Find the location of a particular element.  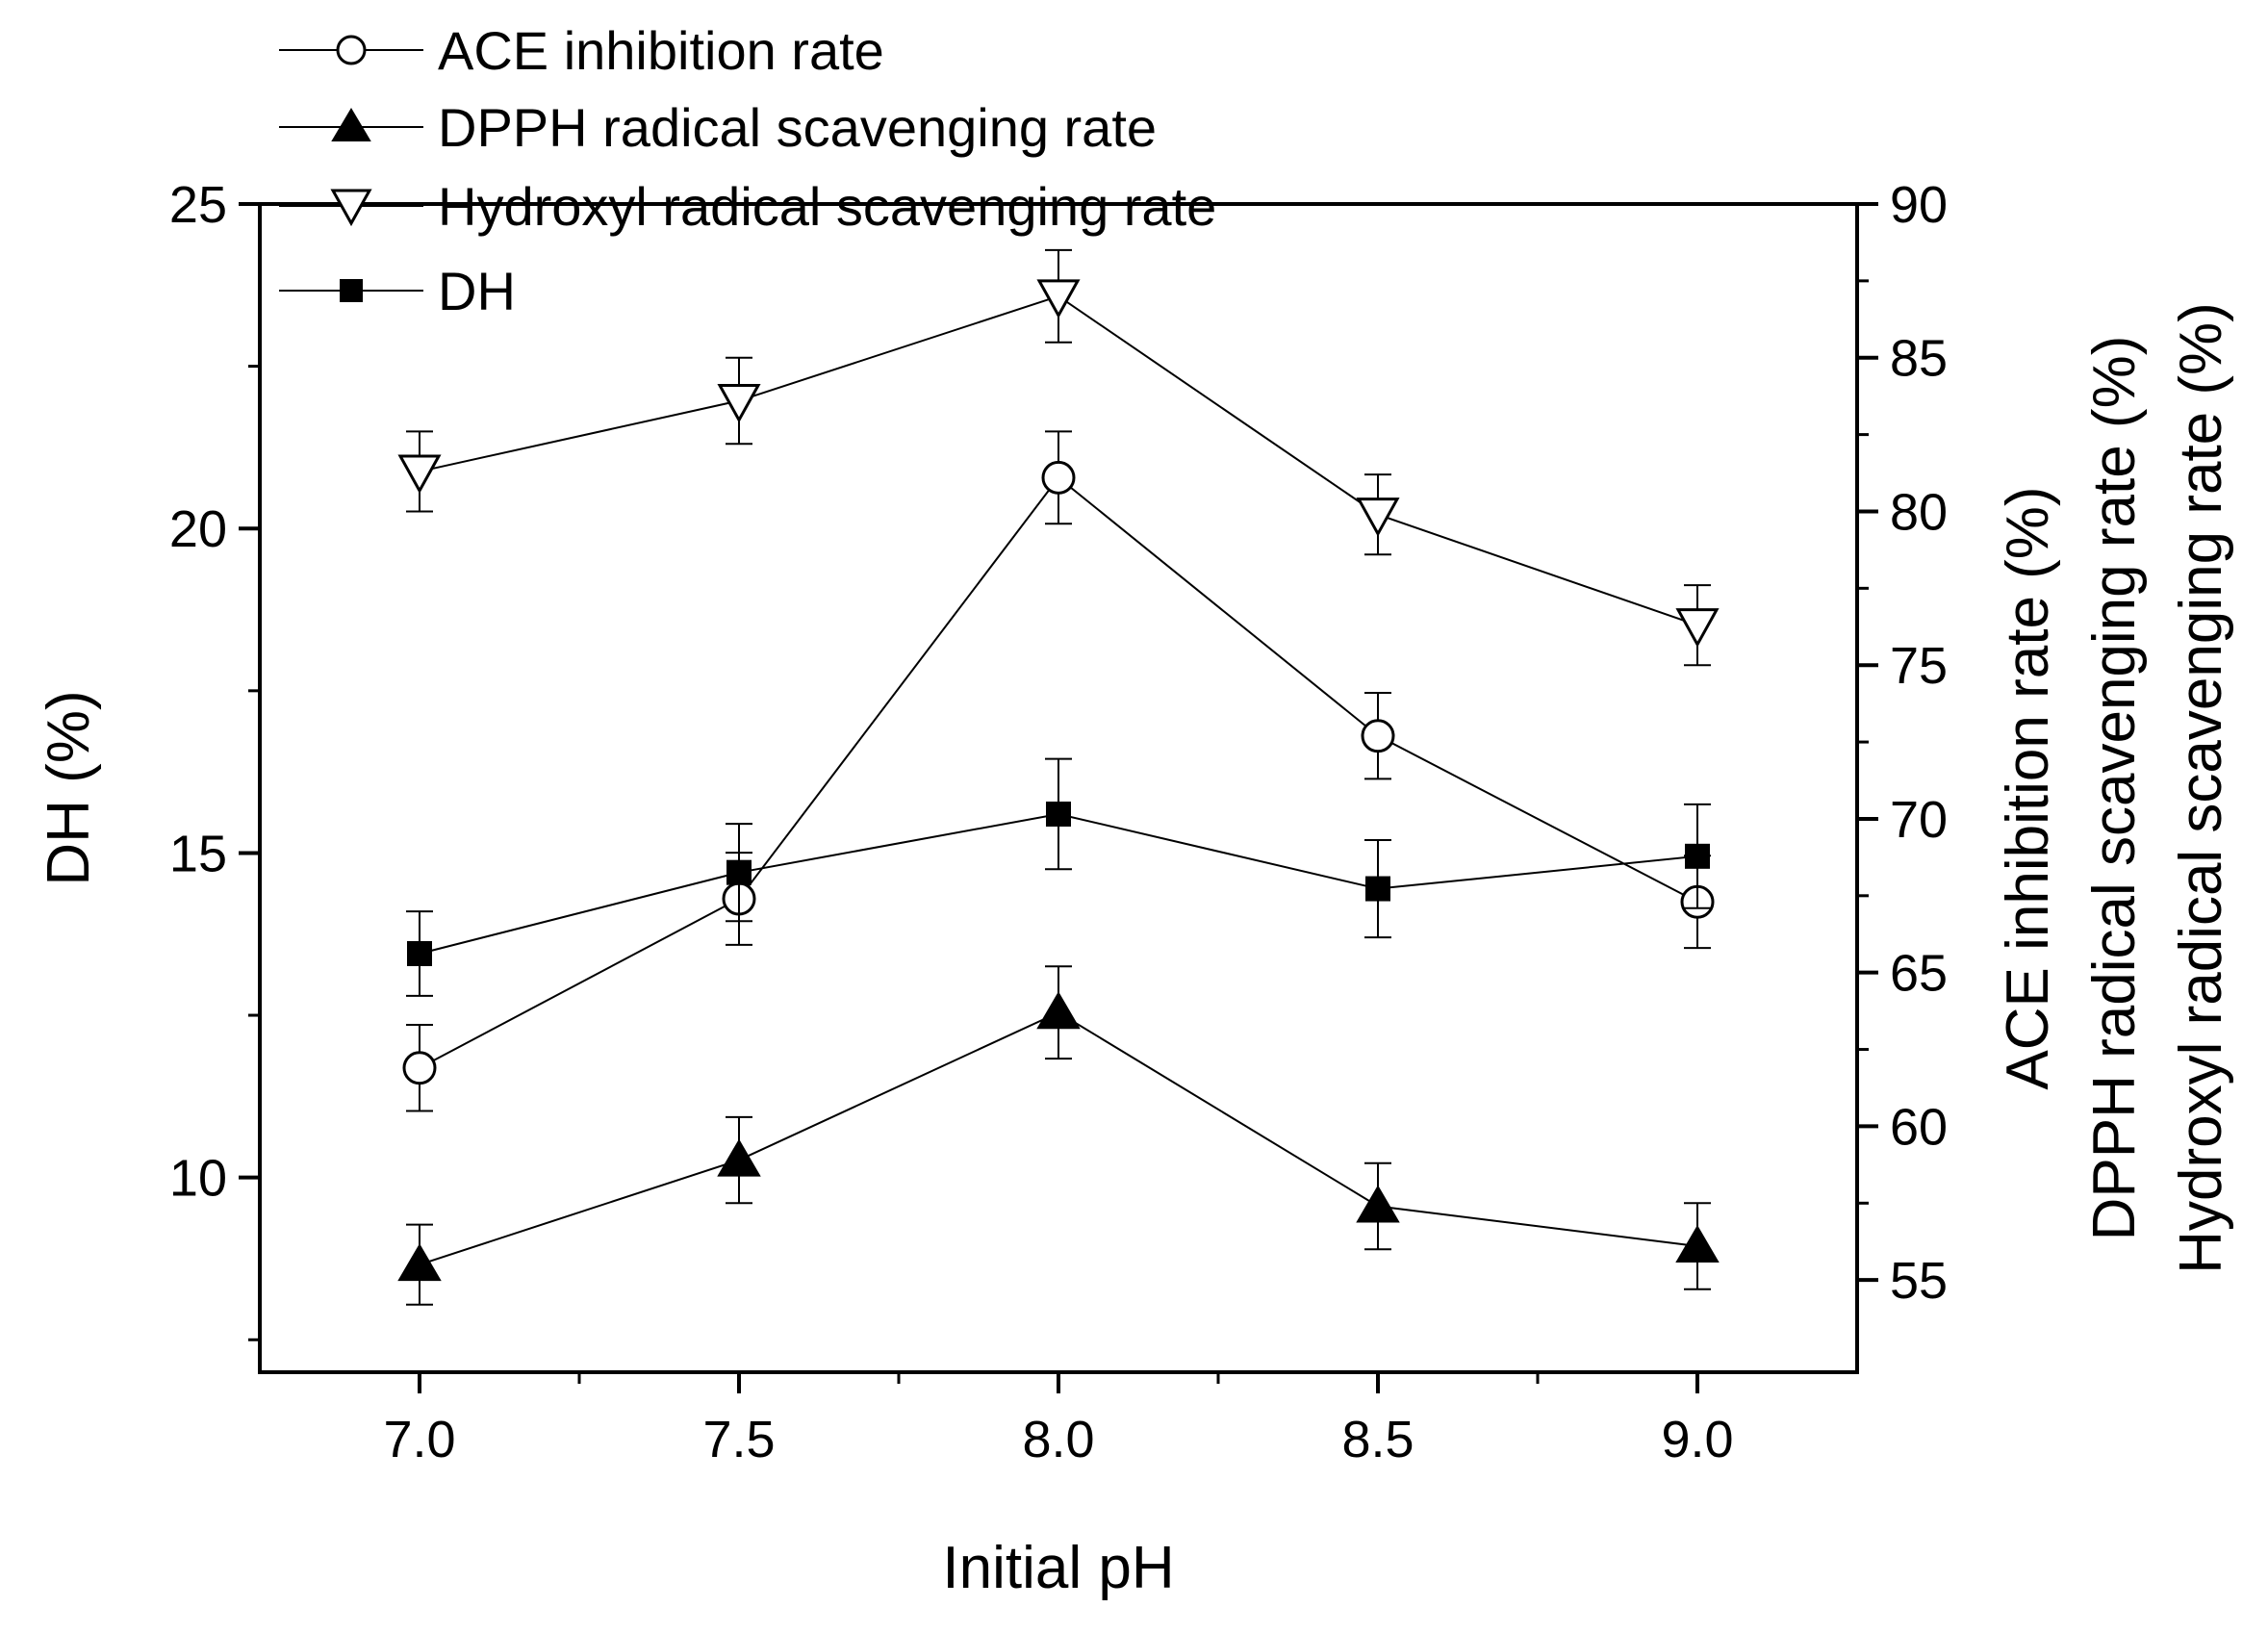

legend-item-hydroxyl: Hydroxyl radical scavenging rate is located at coordinates (747, 206).